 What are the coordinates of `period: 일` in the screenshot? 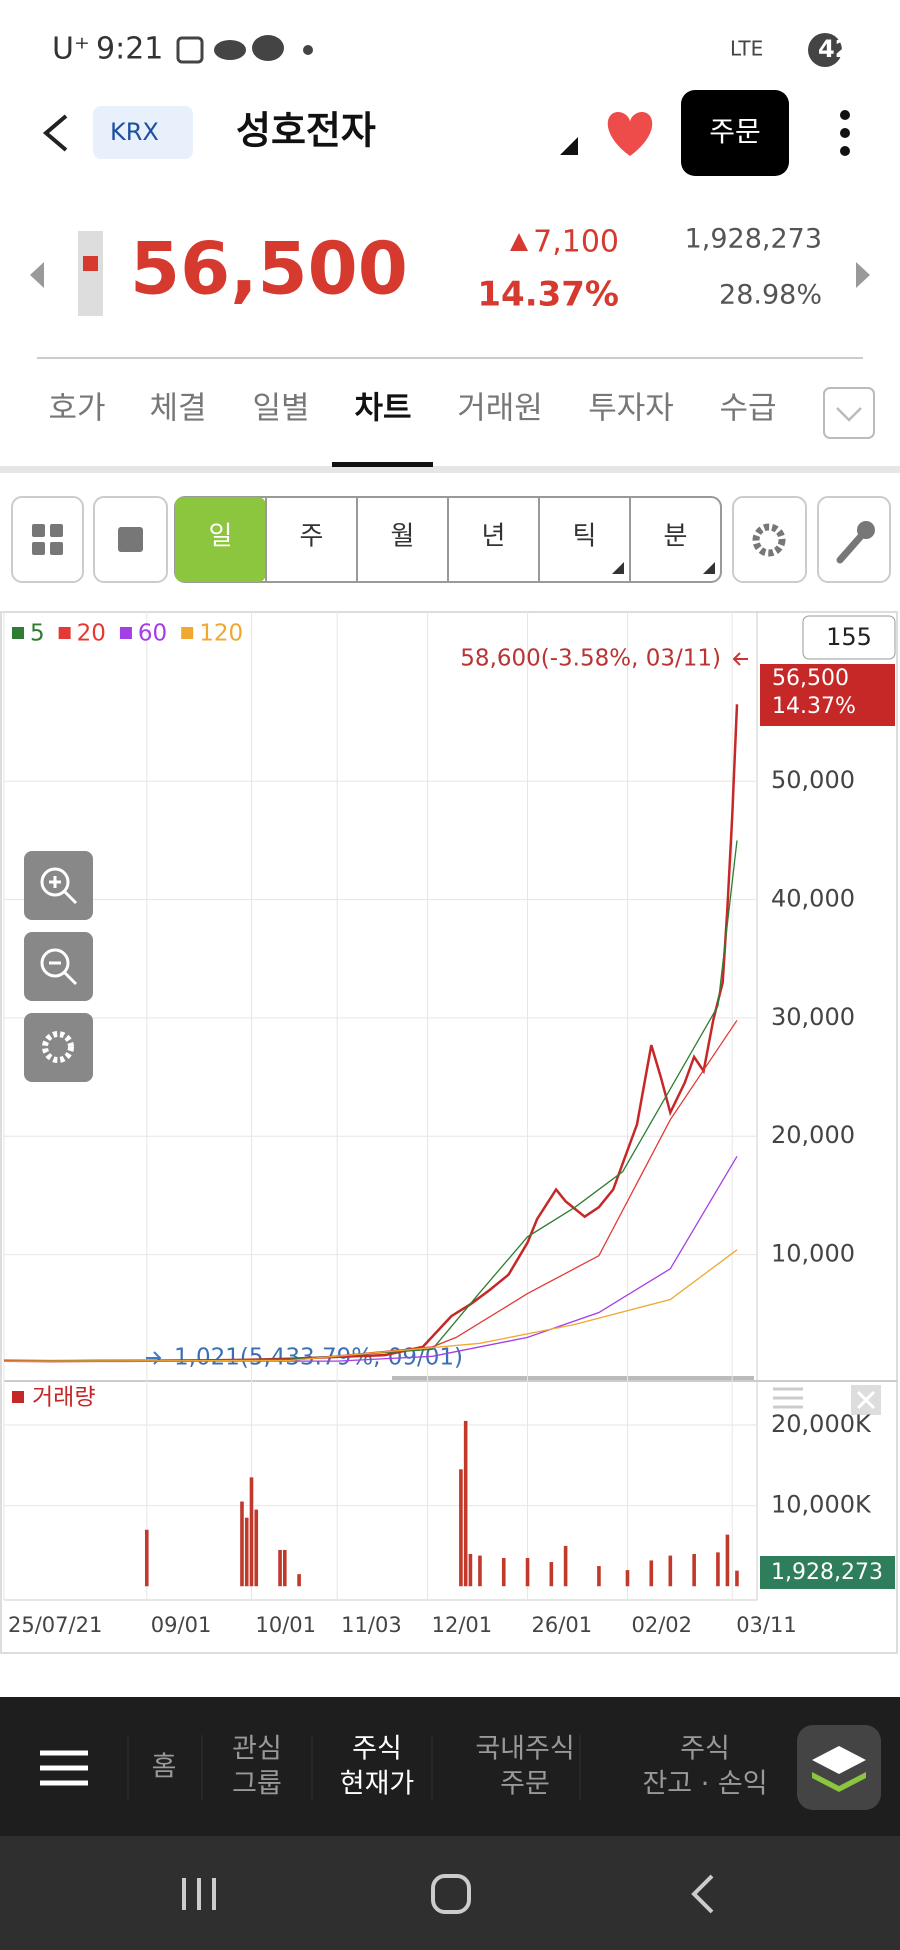 It's located at (221, 537).